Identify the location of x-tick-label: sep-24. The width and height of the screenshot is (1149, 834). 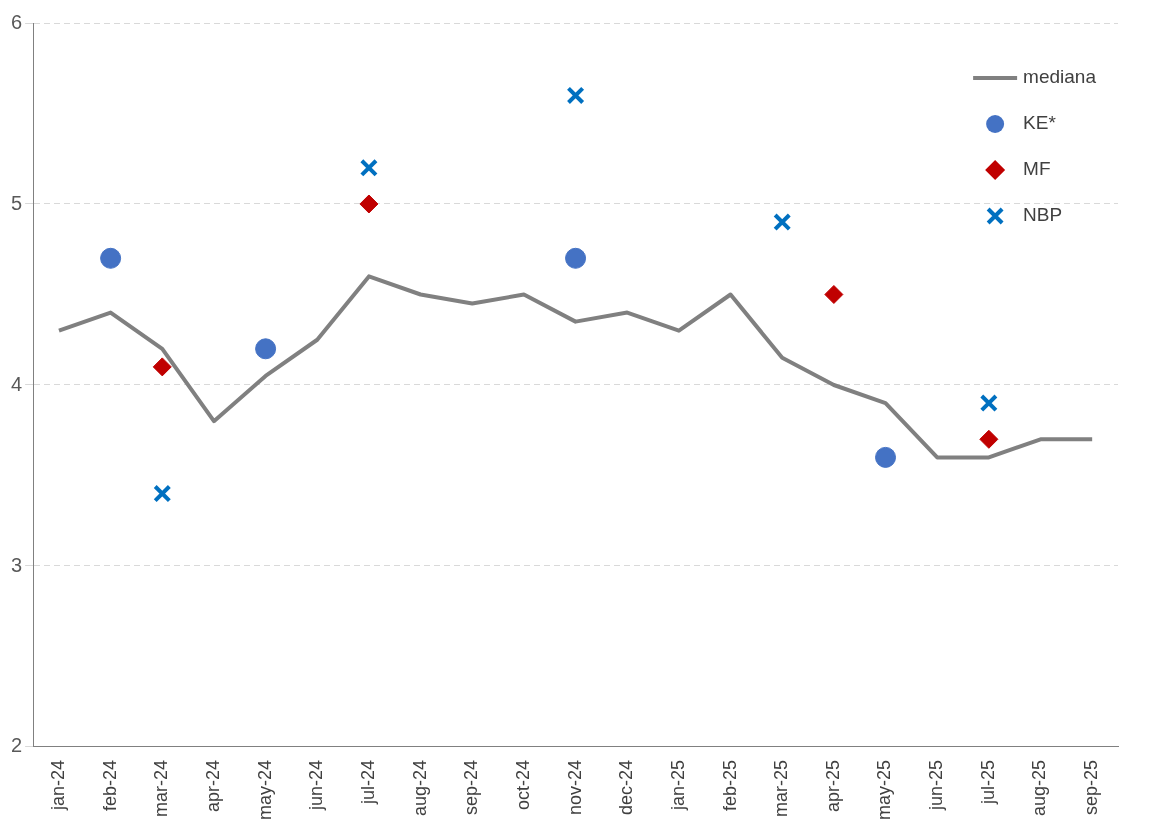
(471, 787).